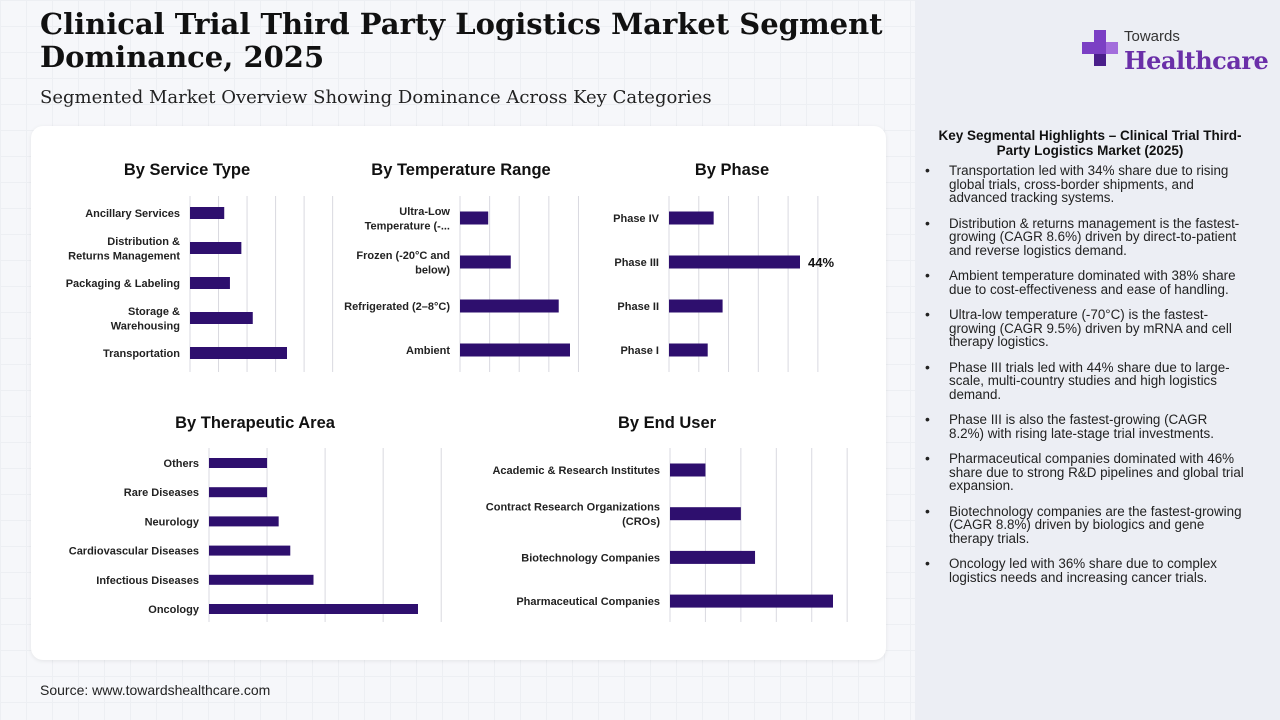  I want to click on category-label: Returns Management, so click(124, 256).